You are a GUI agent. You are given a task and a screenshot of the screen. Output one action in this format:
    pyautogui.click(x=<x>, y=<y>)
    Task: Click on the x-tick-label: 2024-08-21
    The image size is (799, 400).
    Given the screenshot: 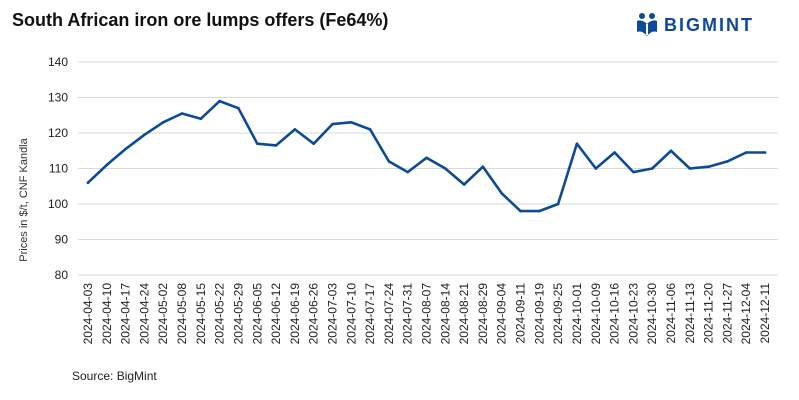 What is the action you would take?
    pyautogui.click(x=464, y=314)
    